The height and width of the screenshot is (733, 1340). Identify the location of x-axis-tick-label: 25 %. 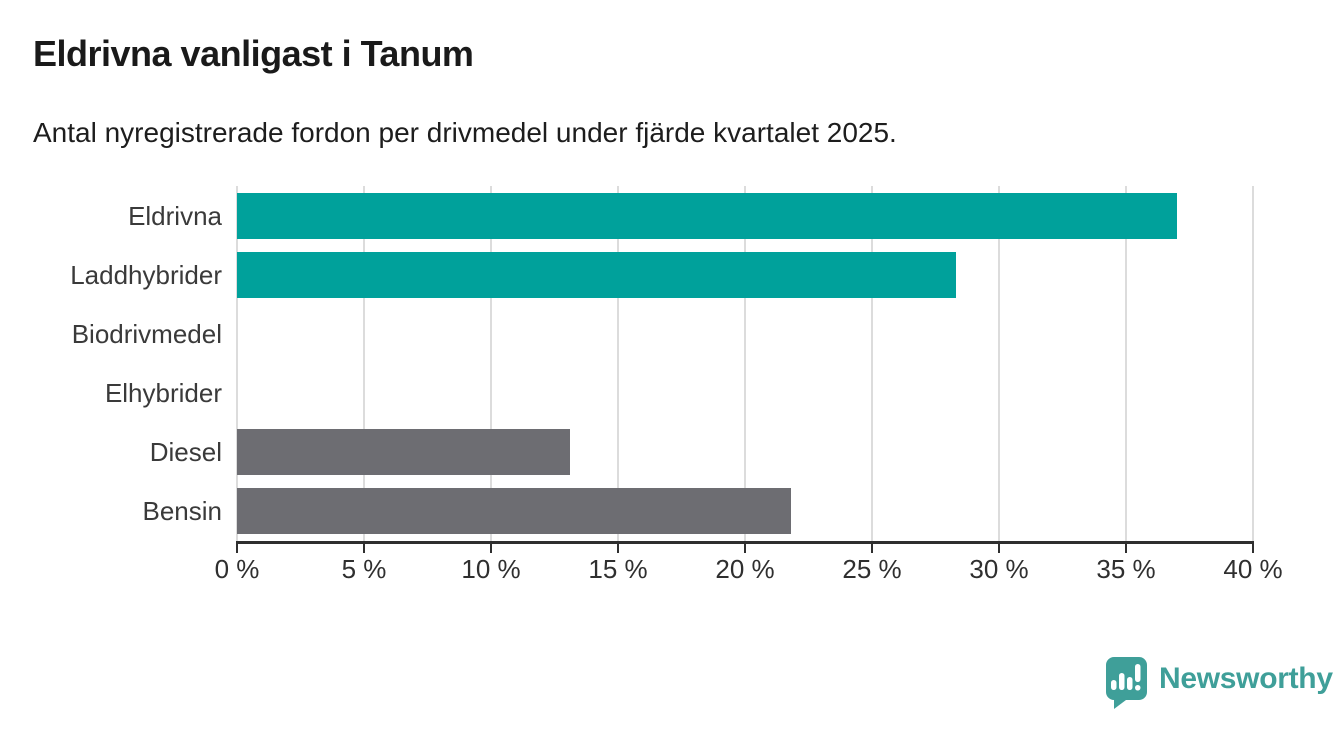
(872, 569).